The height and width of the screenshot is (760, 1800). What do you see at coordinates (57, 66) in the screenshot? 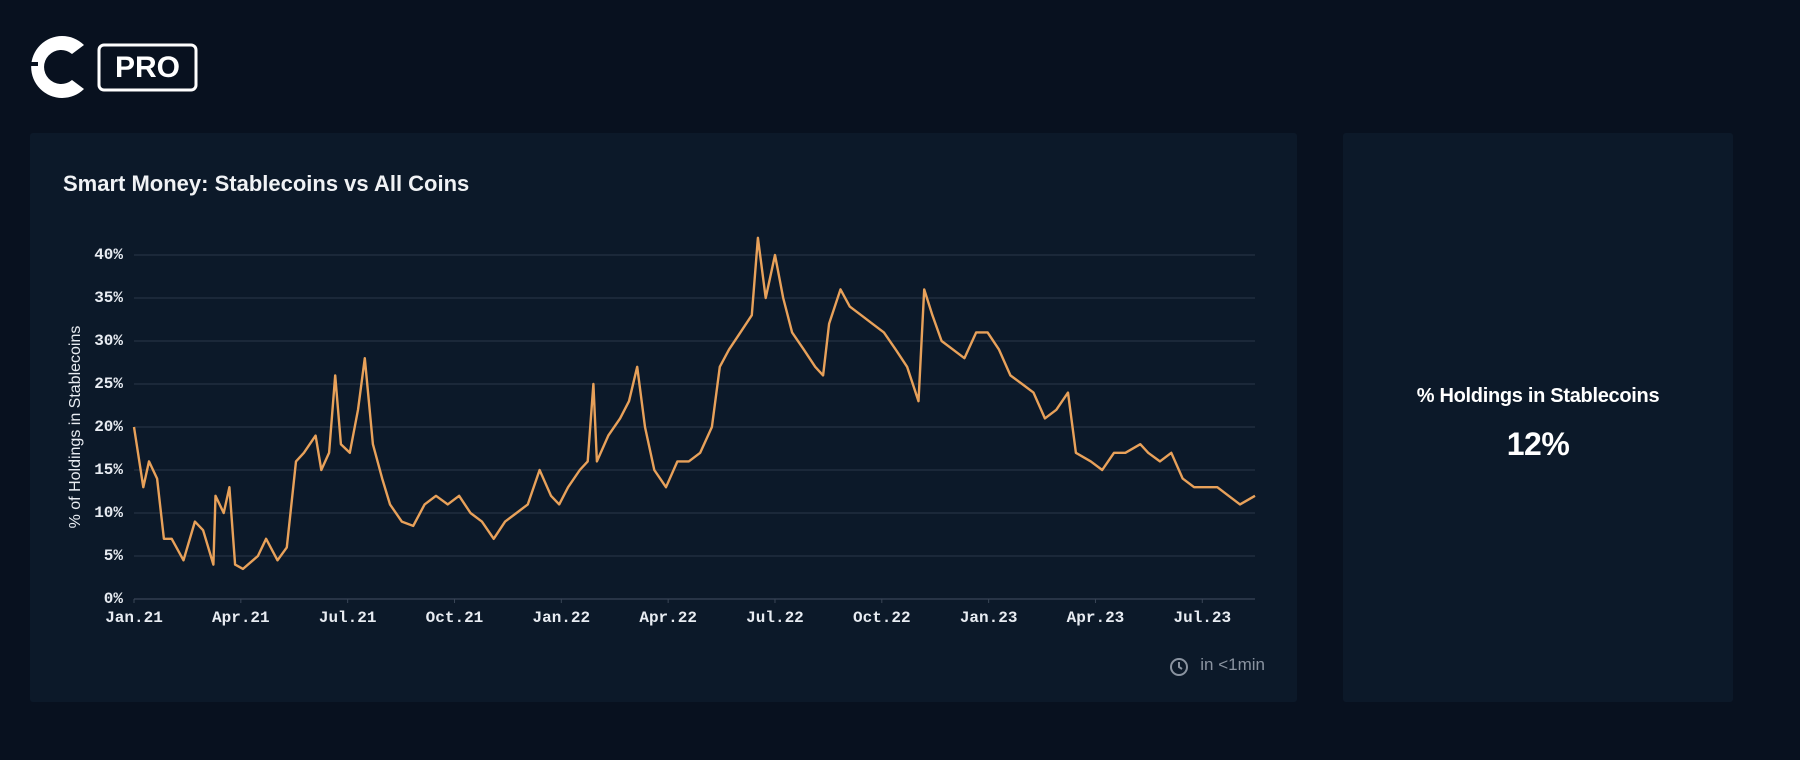
I see `logo-mark` at bounding box center [57, 66].